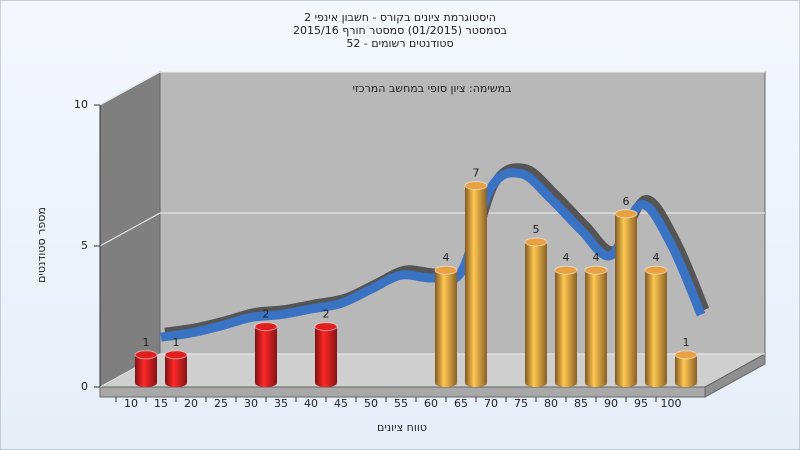  I want to click on x-tick-label: 25, so click(221, 403).